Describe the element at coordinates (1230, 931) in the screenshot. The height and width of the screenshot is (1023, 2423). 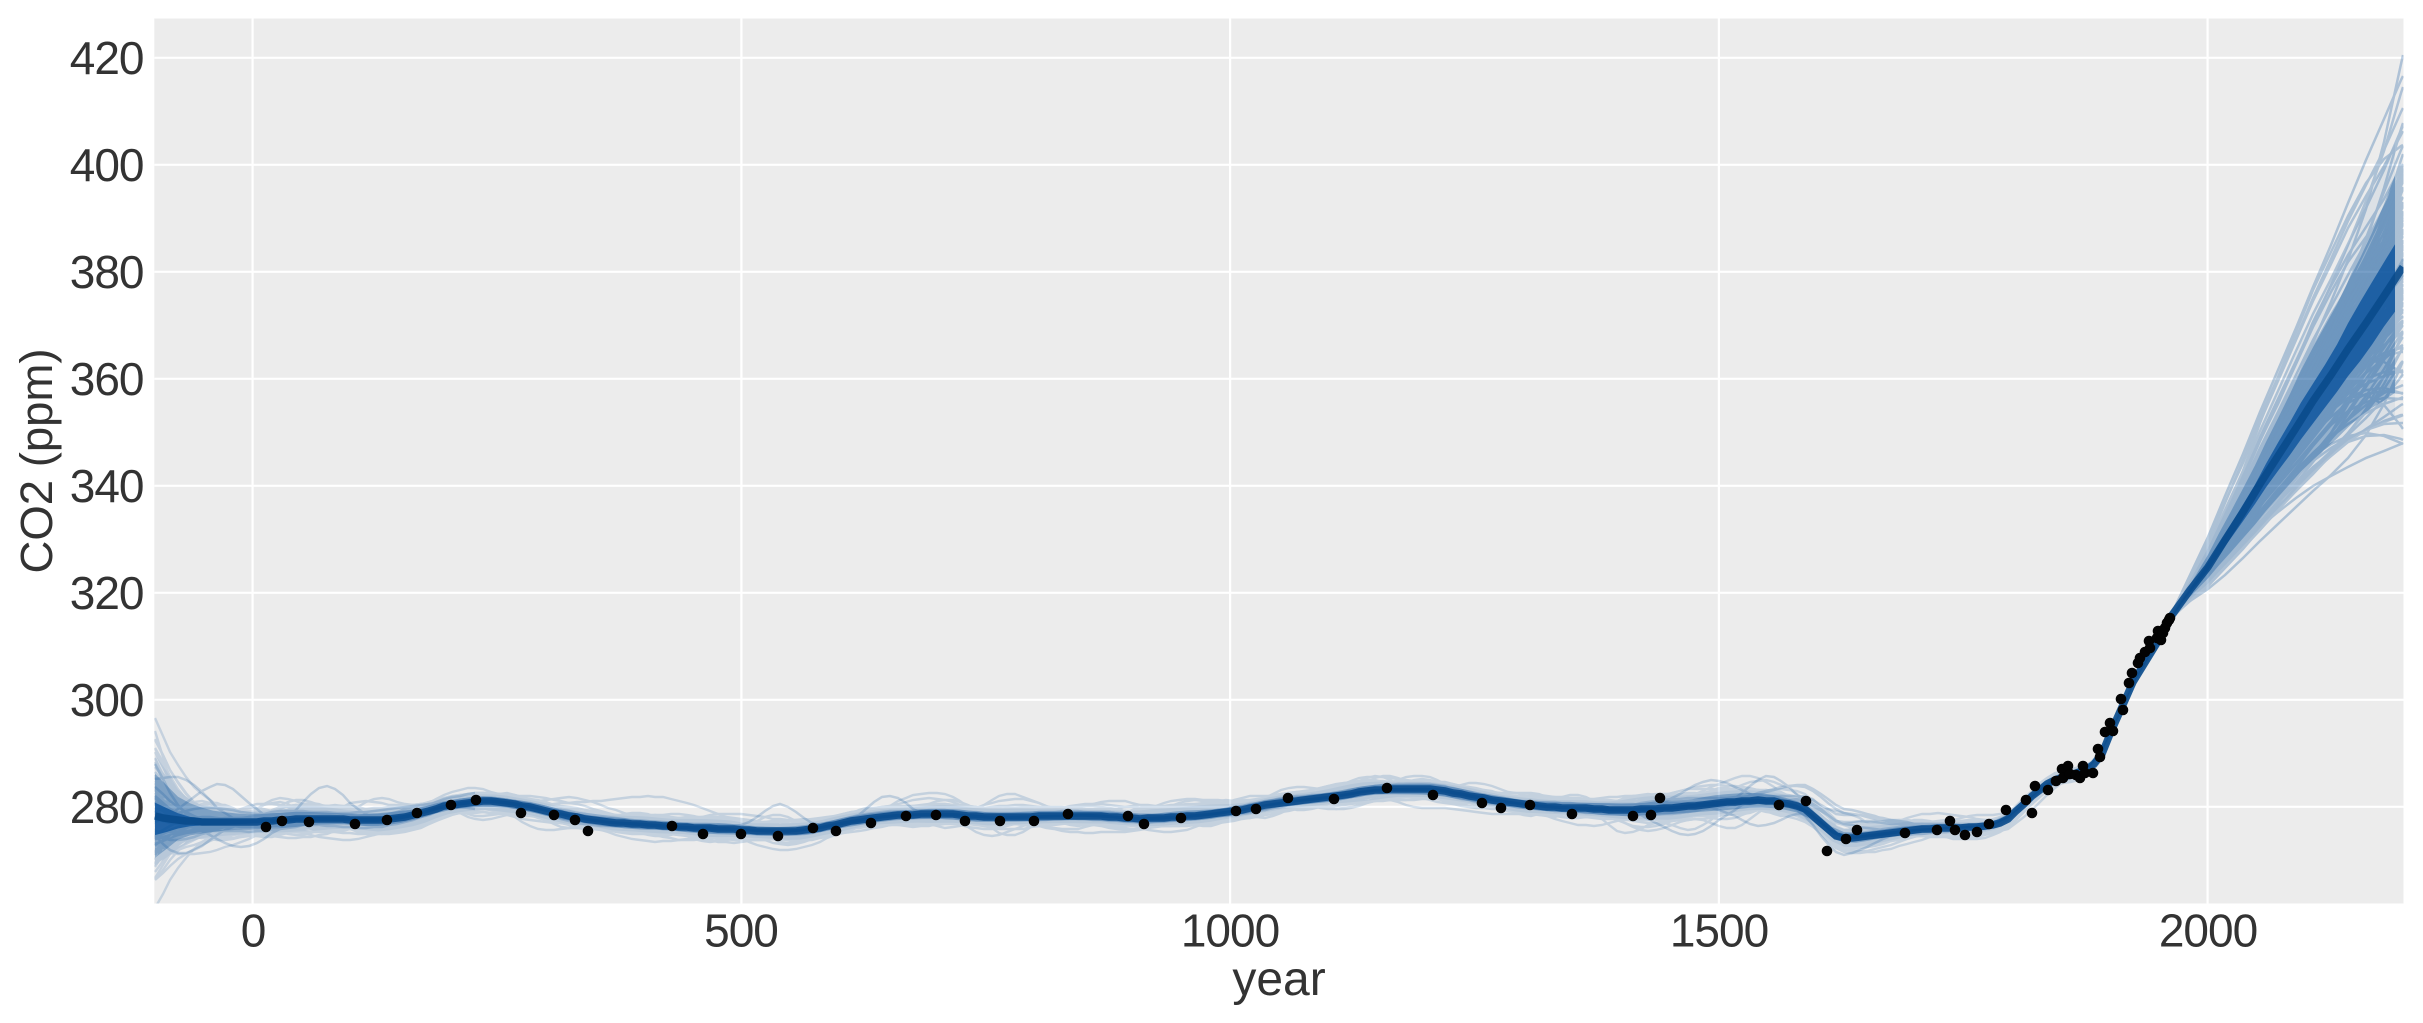
I see `svg-text: 1000` at that location.